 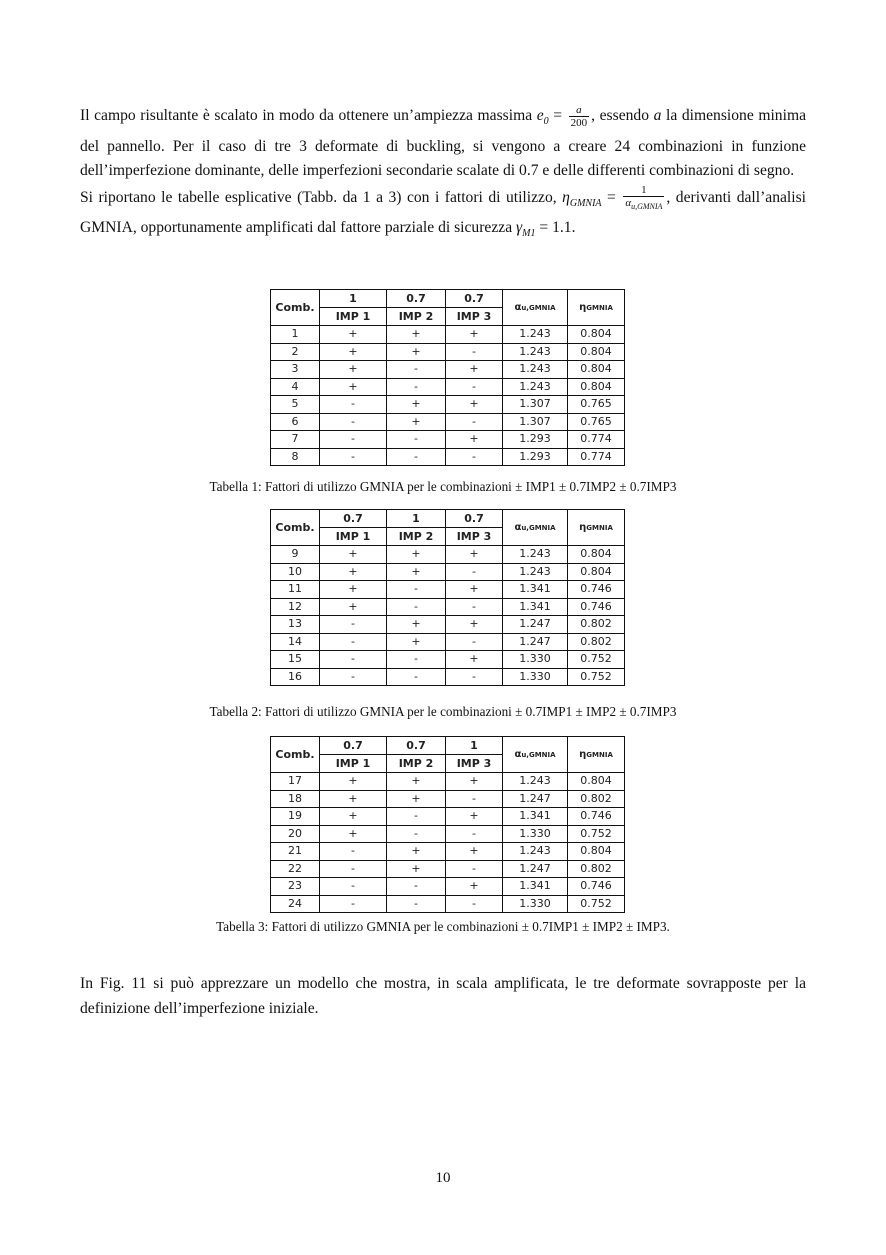 What do you see at coordinates (535, 527) in the screenshot?
I see `header-alpha: αu,GMNIA` at bounding box center [535, 527].